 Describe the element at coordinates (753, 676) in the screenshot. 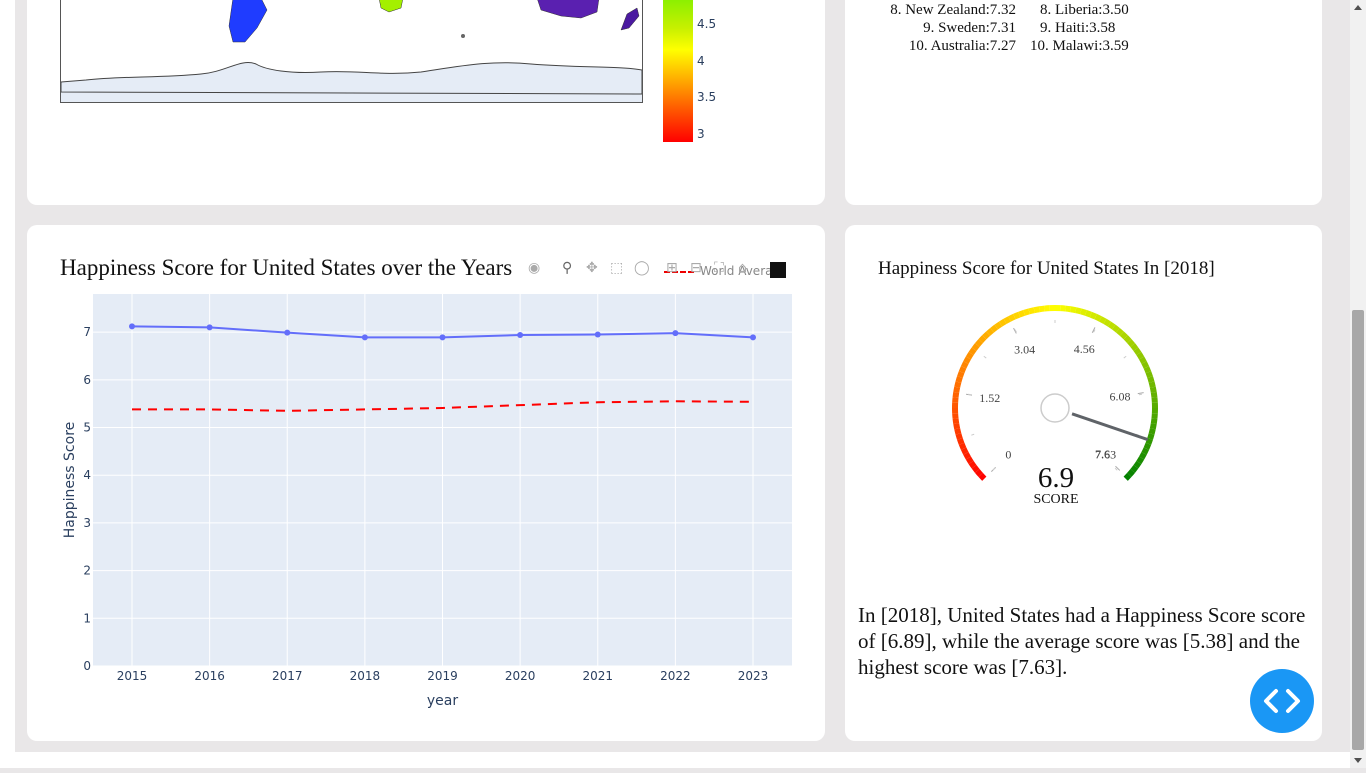

I see `x-tick-label: 2023` at that location.